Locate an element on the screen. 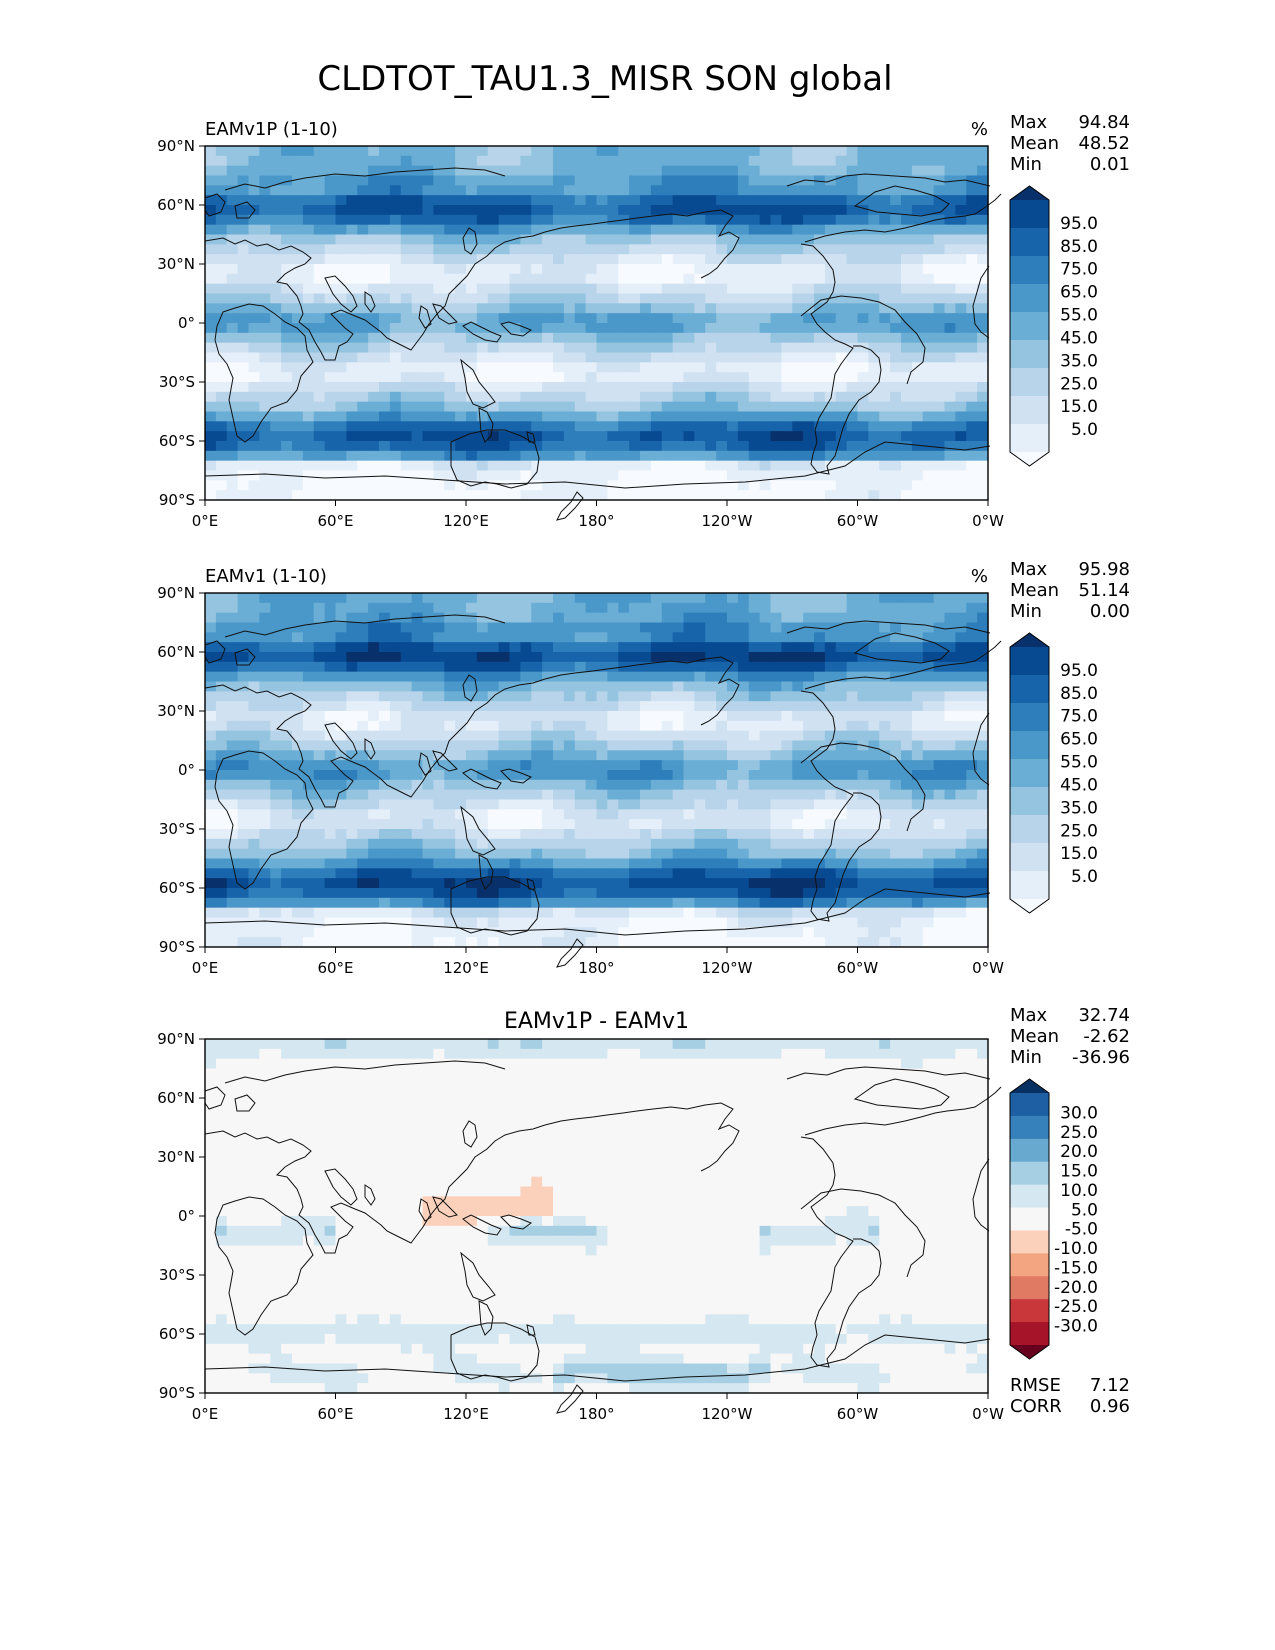 This screenshot has width=1275, height=1650. panel-left-title: EAMv1P (1-10) is located at coordinates (271, 129).